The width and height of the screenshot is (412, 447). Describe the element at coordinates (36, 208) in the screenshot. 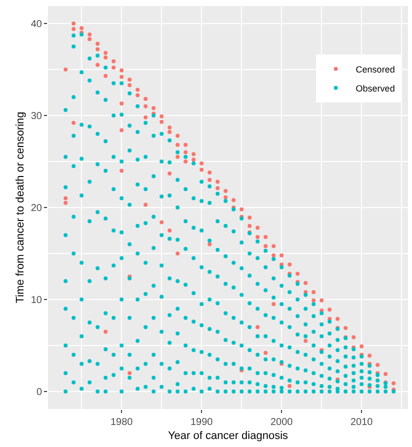

I see `y-tick-label: 20` at that location.